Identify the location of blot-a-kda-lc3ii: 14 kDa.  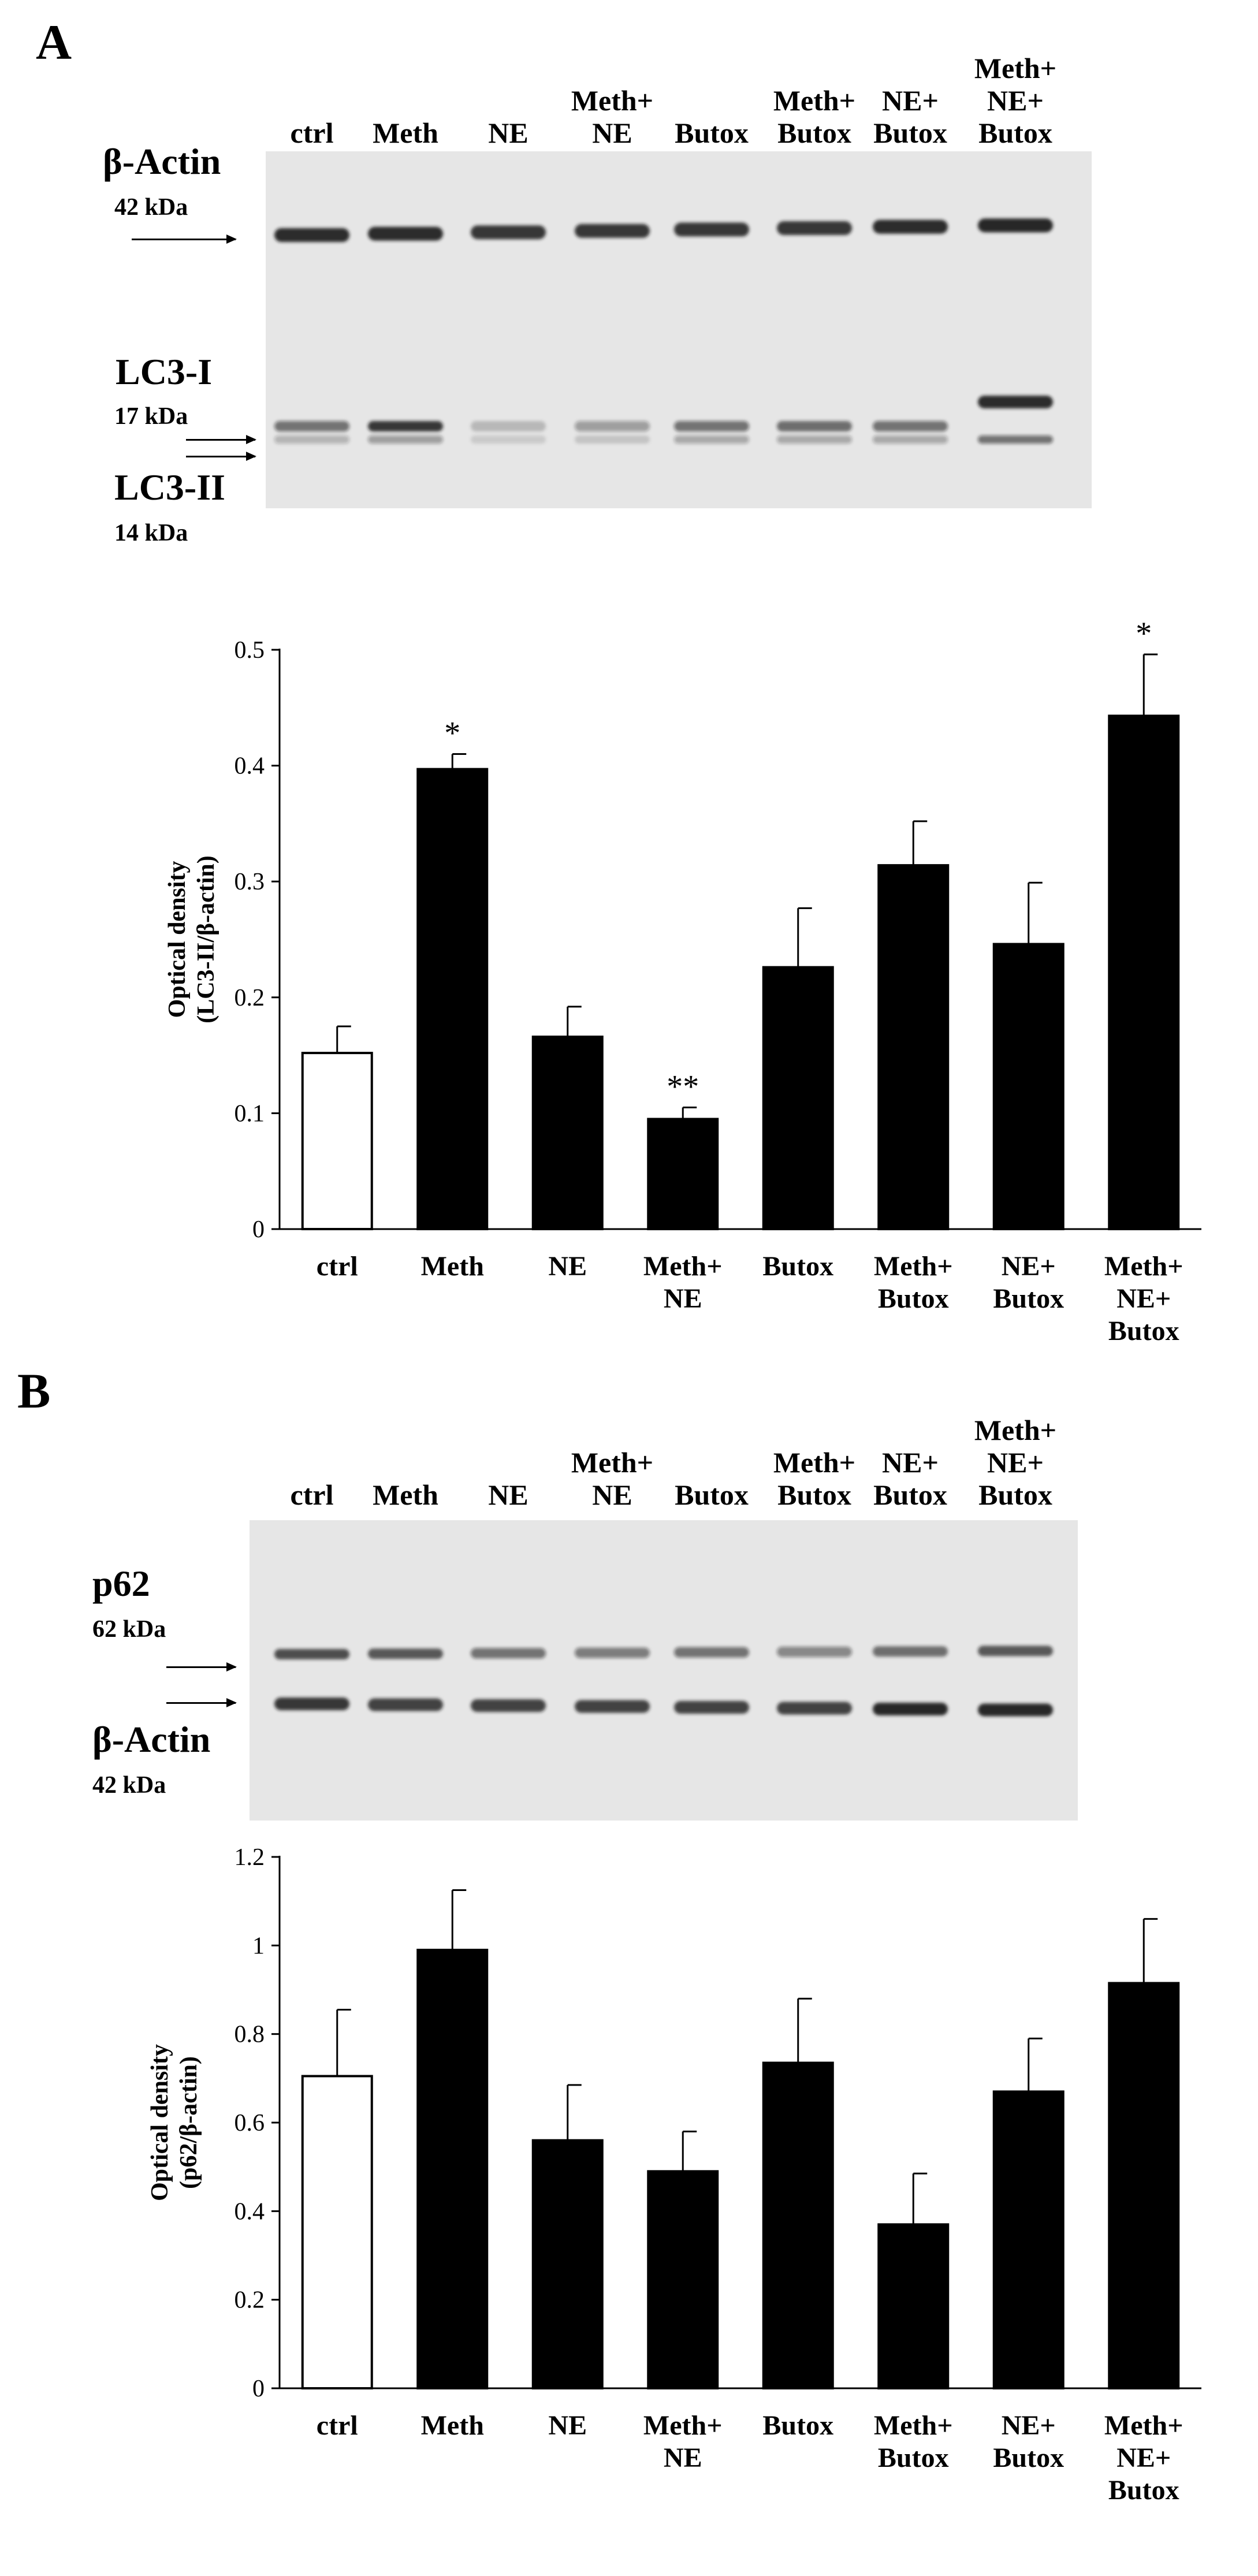
(151, 533).